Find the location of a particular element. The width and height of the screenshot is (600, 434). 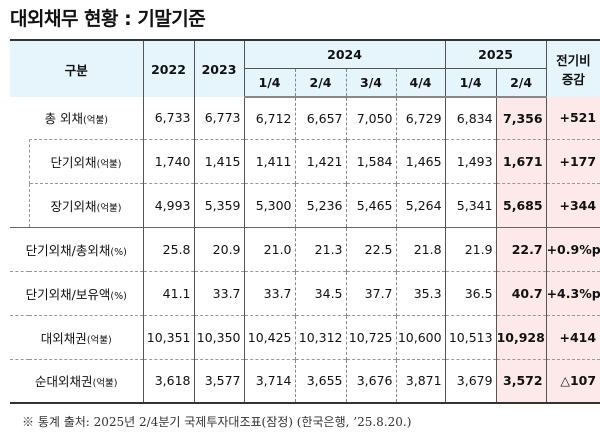

cell-value: 34.5 is located at coordinates (320, 292).